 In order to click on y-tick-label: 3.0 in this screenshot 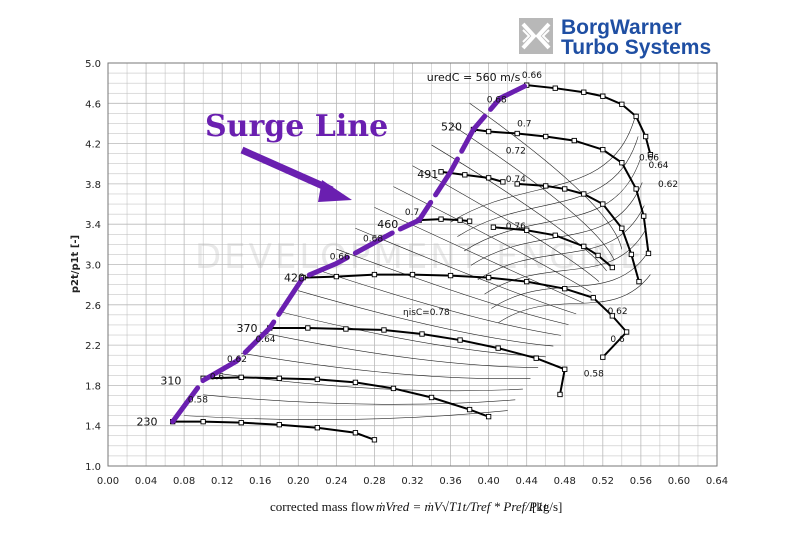, I will do `click(93, 266)`.